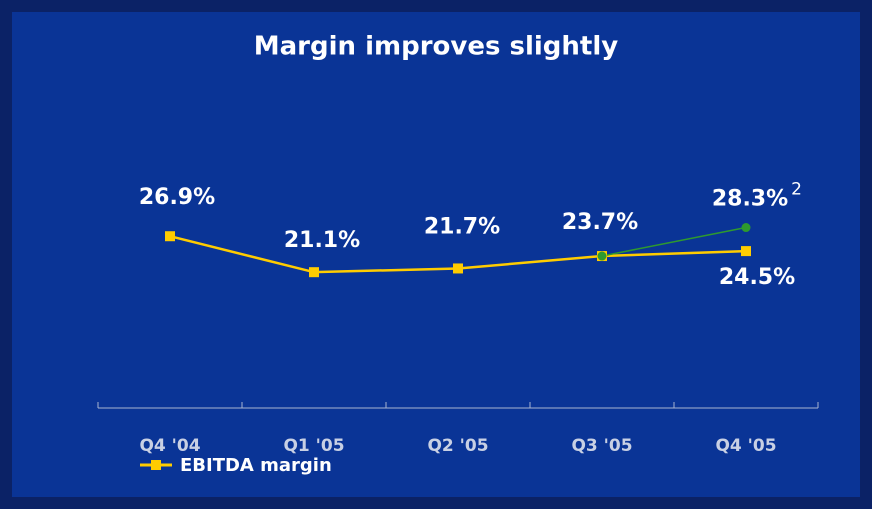 This screenshot has width=872, height=509. I want to click on data-label: 21.1%, so click(322, 240).